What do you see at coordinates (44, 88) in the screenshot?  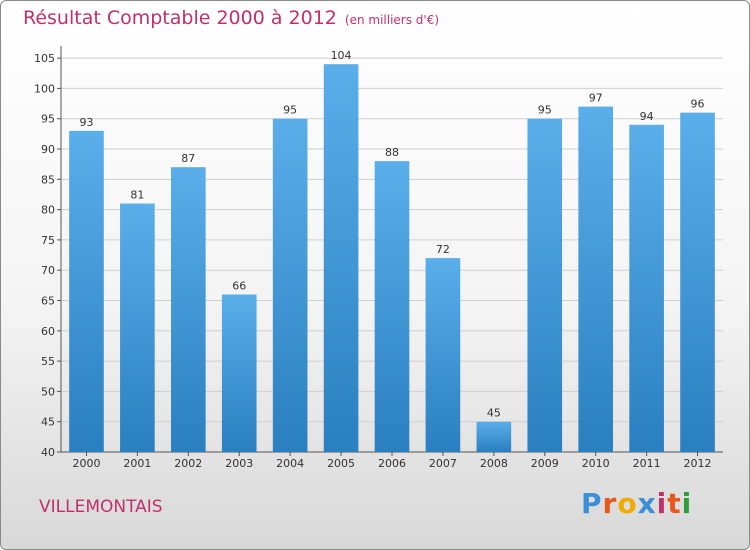 I see `y-tick-label: 100` at bounding box center [44, 88].